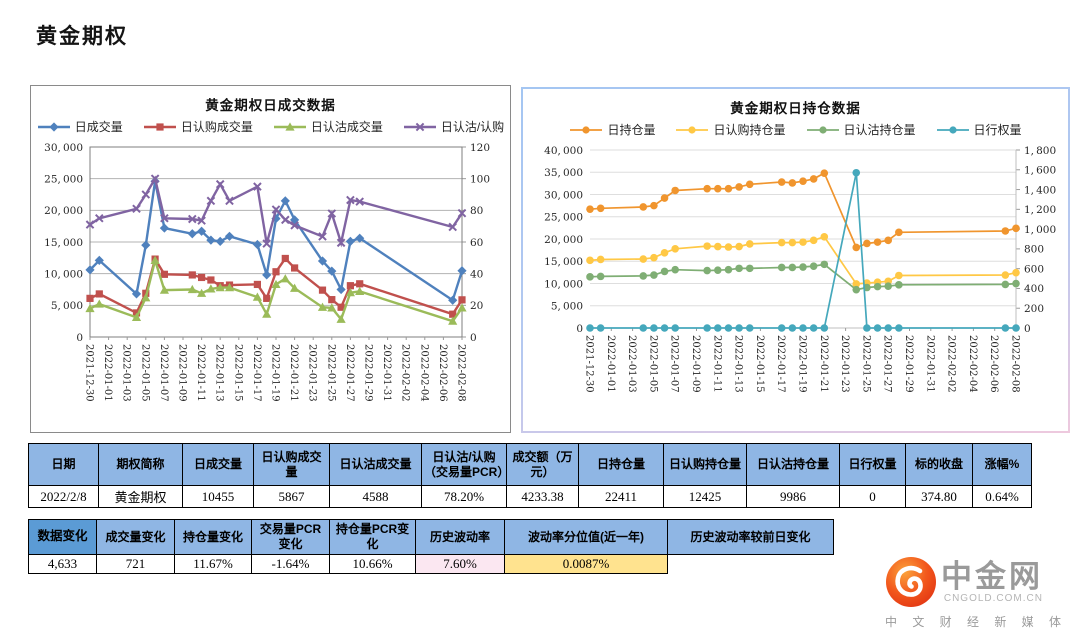 The image size is (1080, 631). I want to click on svg-text: 2022-01-03, so click(631, 364).